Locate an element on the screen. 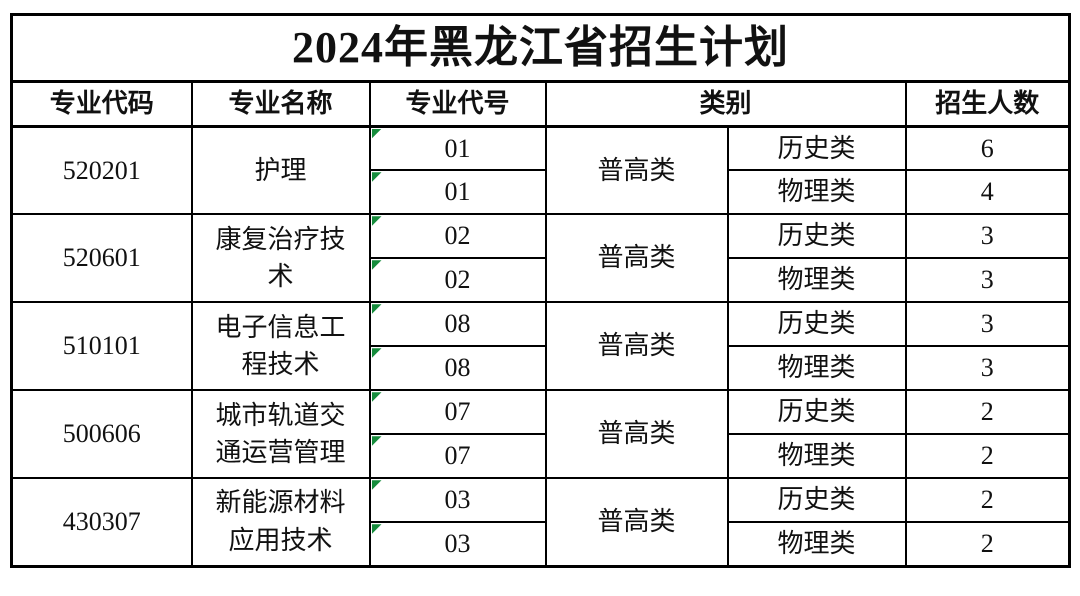 Image resolution: width=1080 pixels, height=596 pixels. table-row: 01 物理类 4 is located at coordinates (541, 192).